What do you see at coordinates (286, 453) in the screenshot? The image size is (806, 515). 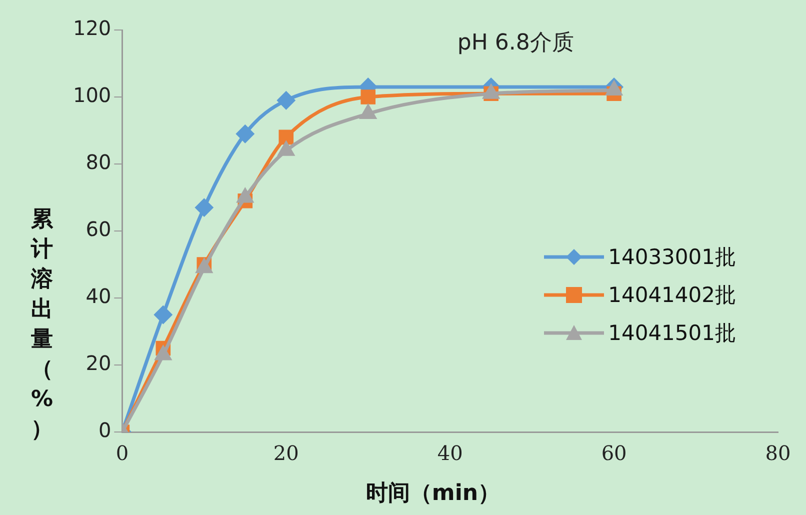 I see `x-tick-label: 20` at bounding box center [286, 453].